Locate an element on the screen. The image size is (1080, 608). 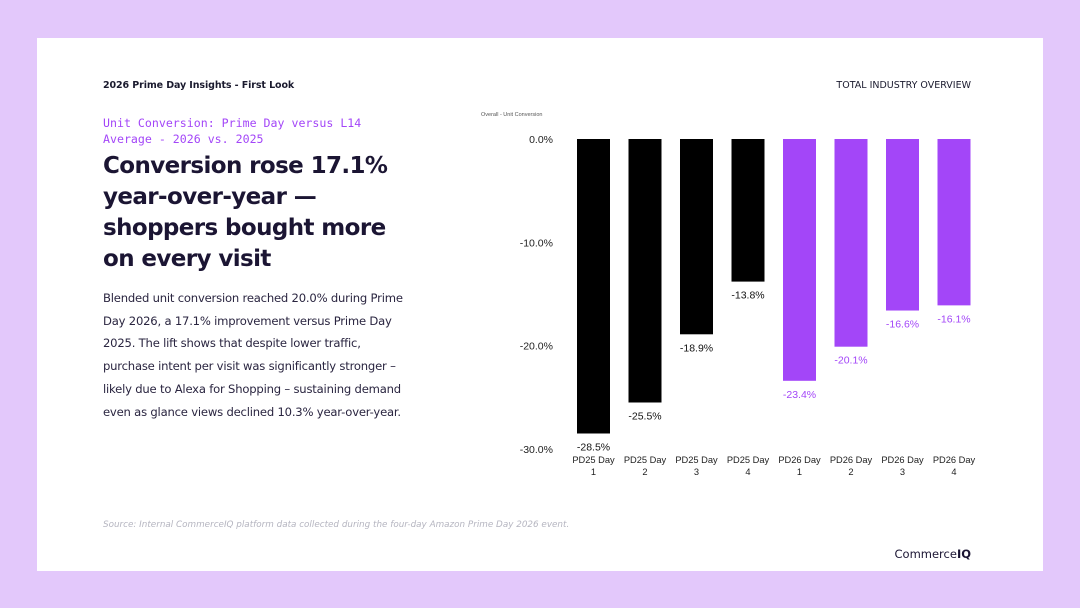
data-label: -13.8% is located at coordinates (747, 296).